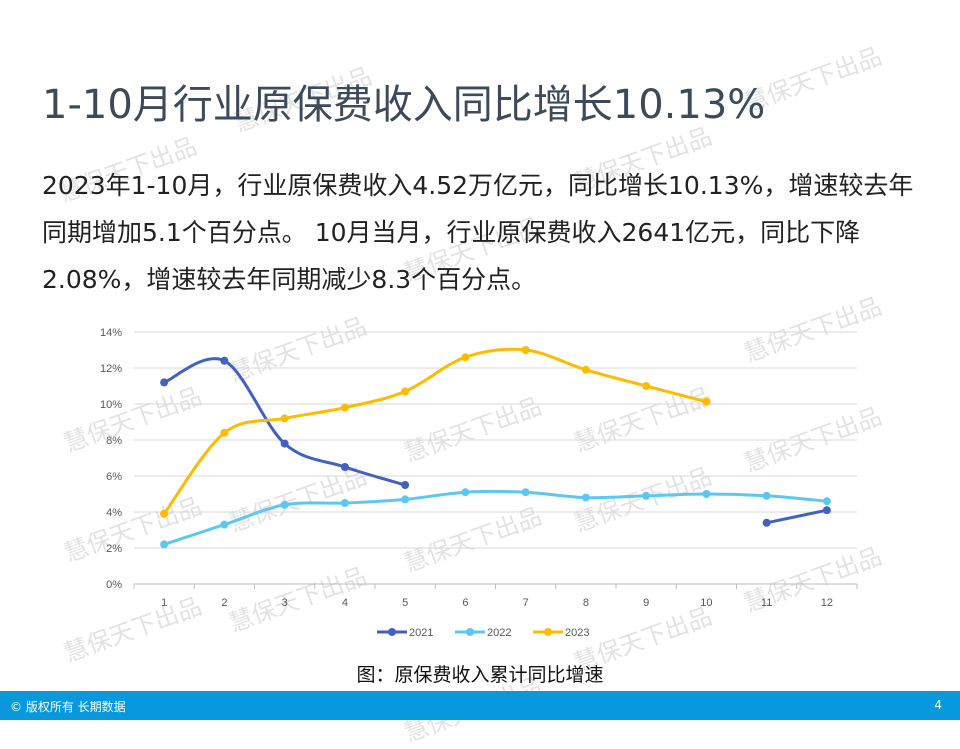 This screenshot has height=749, width=960. I want to click on chart-caption: 图：原保费收入累计同比增速, so click(480, 675).